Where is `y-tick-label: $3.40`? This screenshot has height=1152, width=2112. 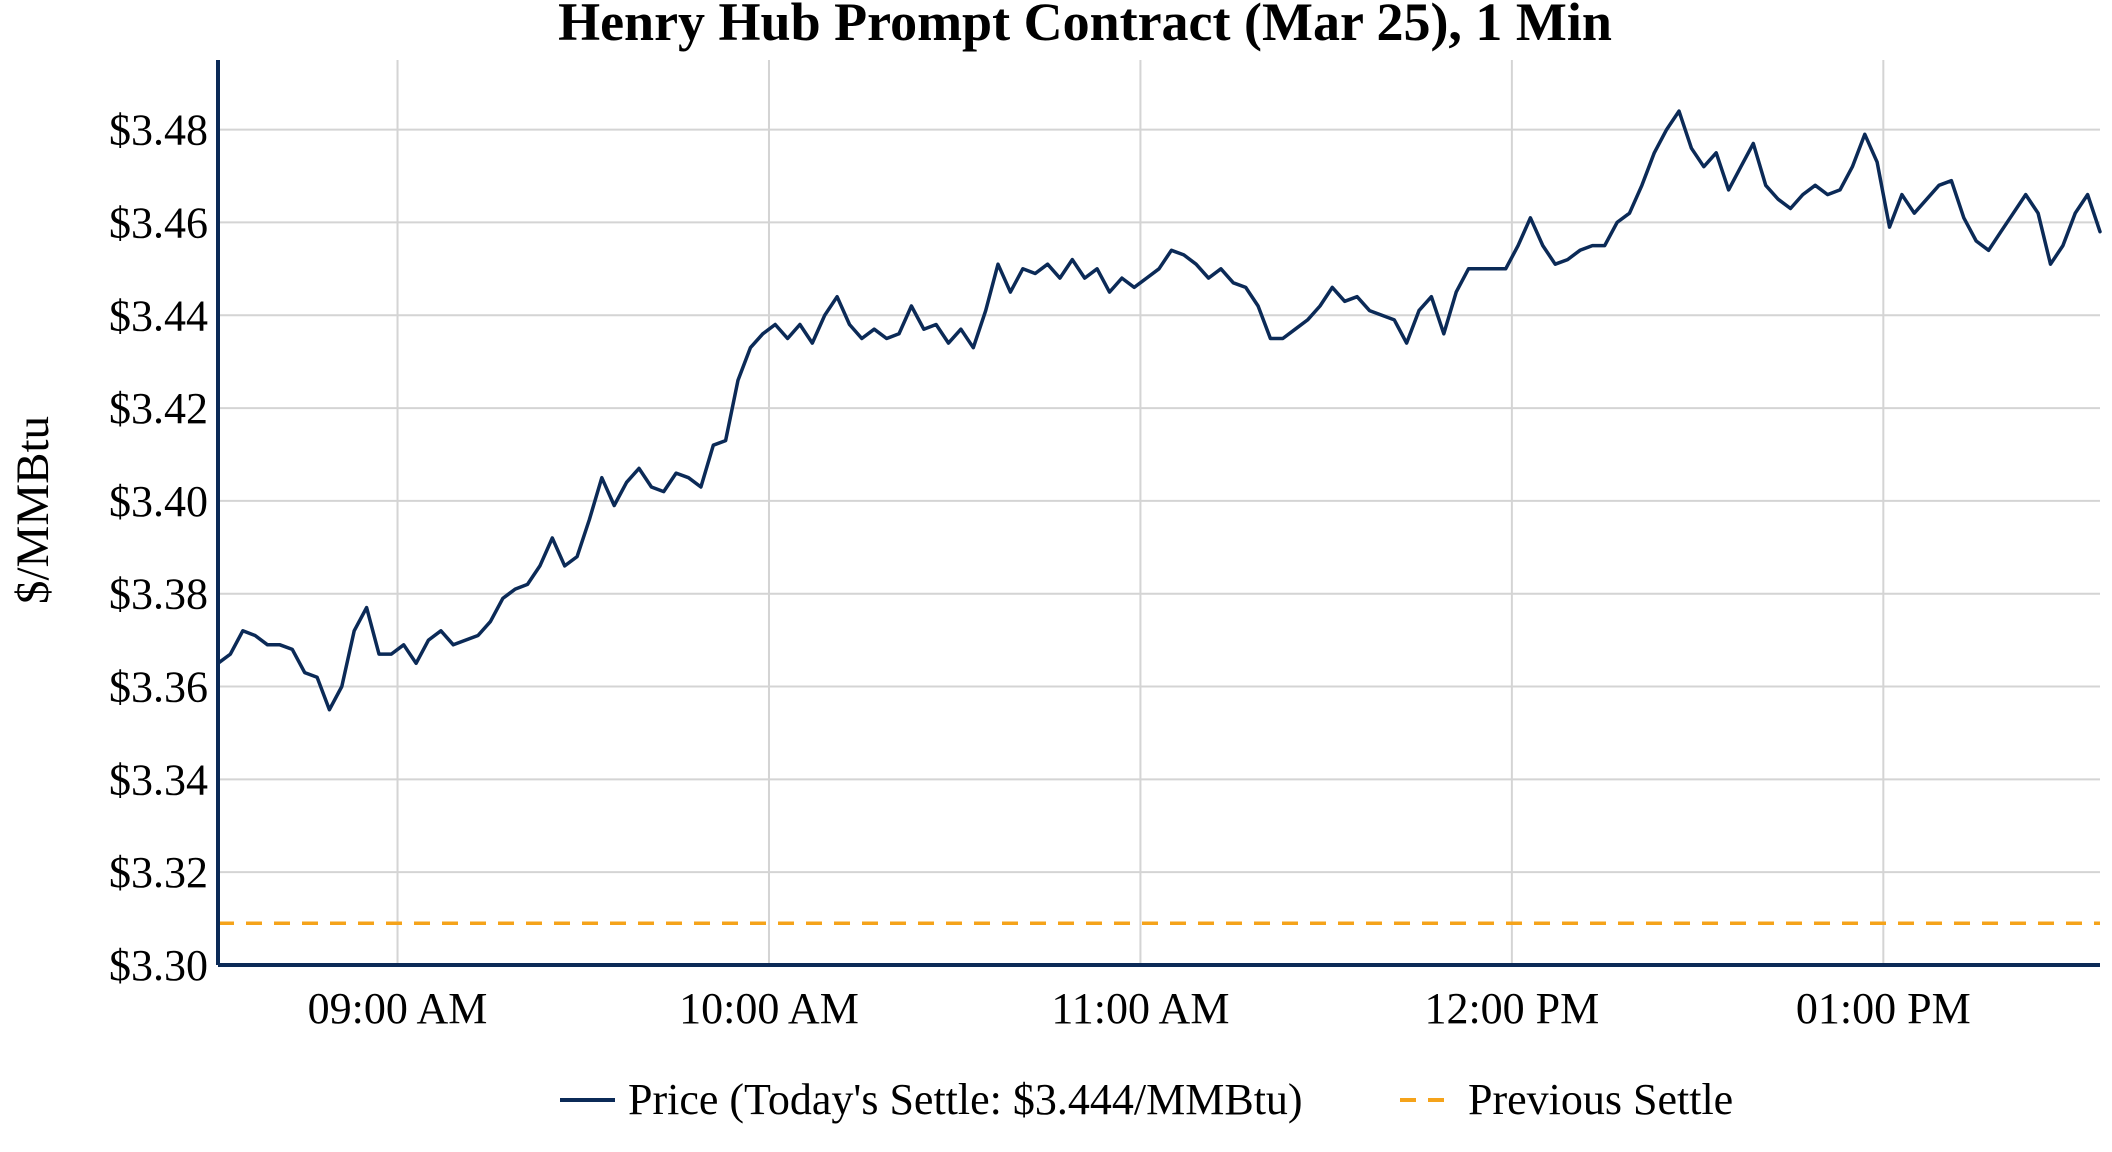
y-tick-label: $3.40 is located at coordinates (158, 501).